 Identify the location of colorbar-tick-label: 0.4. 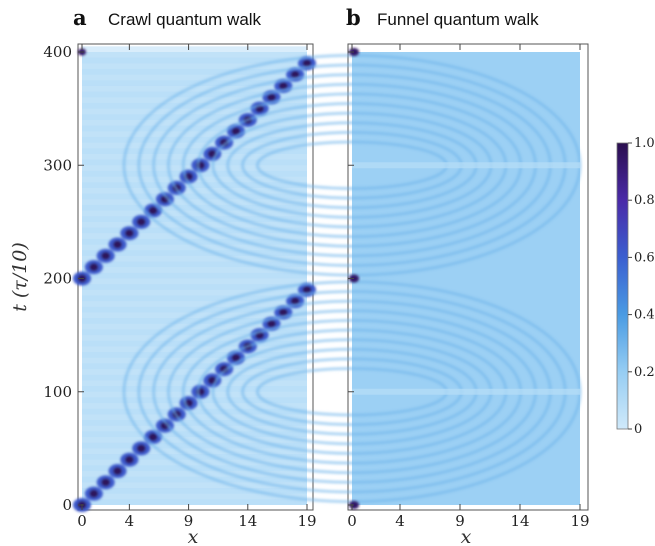
(644, 315).